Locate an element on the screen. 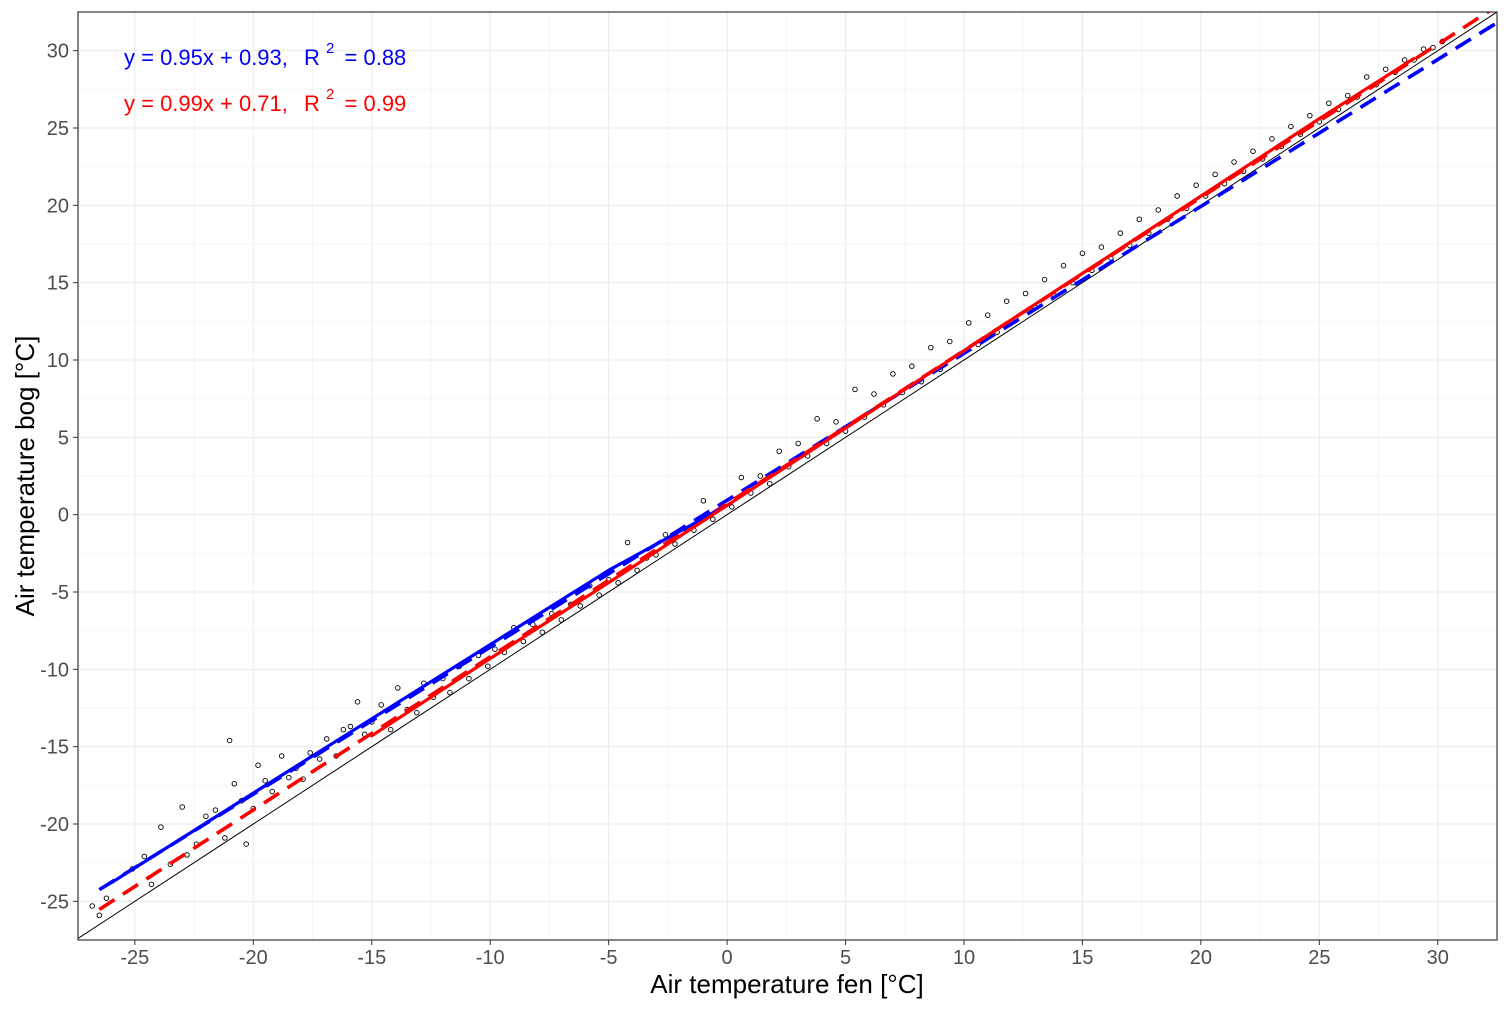 This screenshot has width=1510, height=1011. x-tick-label: 0 is located at coordinates (727, 958).